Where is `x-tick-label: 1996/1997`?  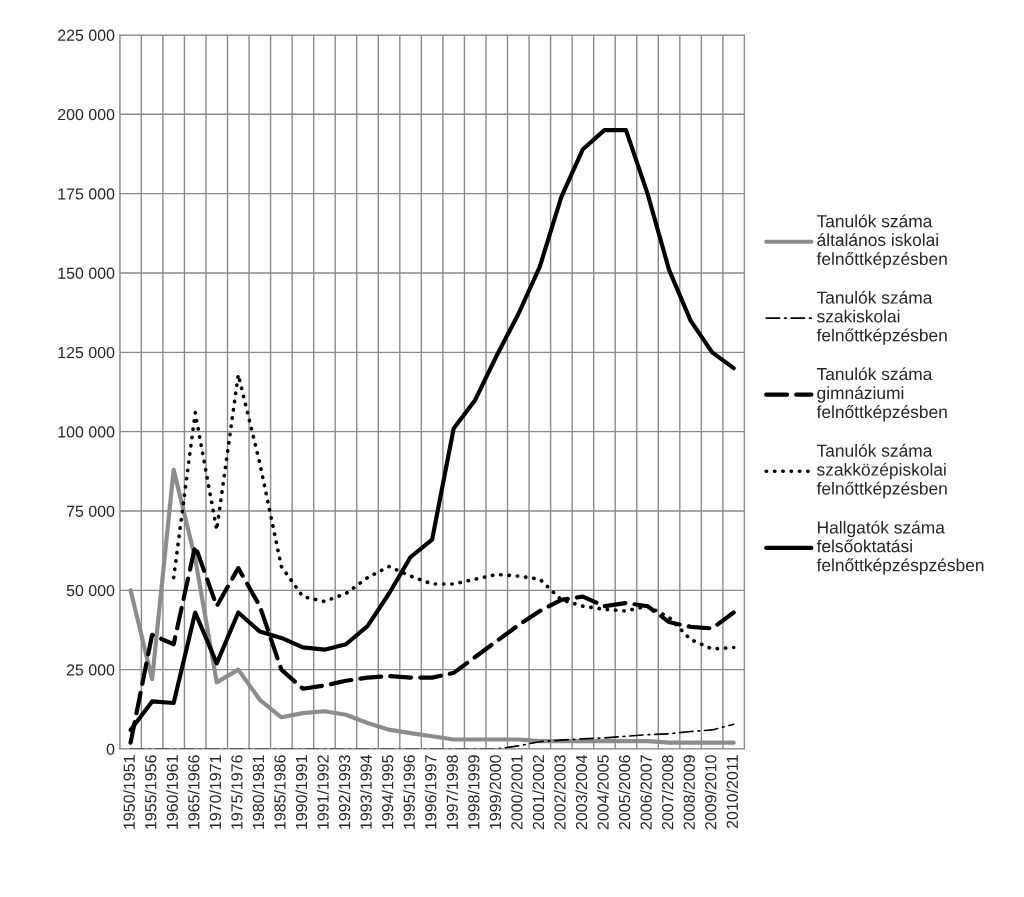 x-tick-label: 1996/1997 is located at coordinates (430, 792).